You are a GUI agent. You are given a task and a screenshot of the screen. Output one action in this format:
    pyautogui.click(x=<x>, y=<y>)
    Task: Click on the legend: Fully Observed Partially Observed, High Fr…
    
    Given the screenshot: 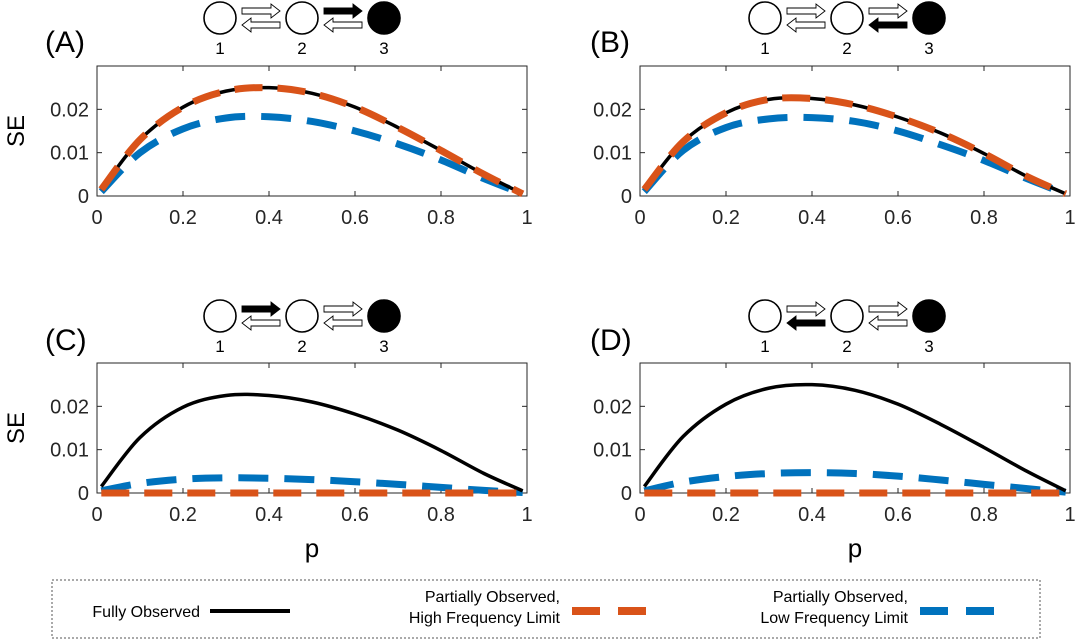 What is the action you would take?
    pyautogui.click(x=546, y=609)
    